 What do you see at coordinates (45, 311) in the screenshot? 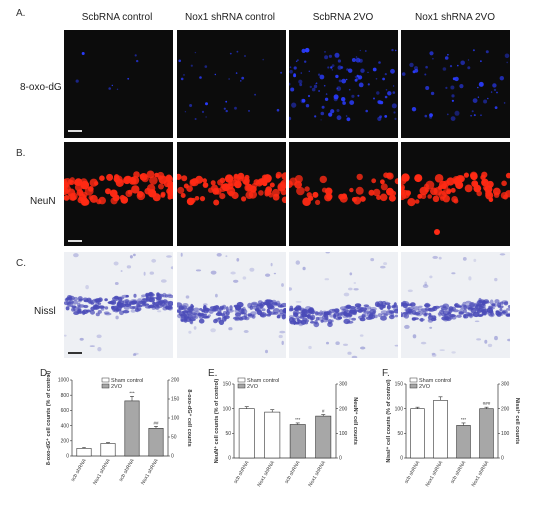
I see `row-label-nissl: Nissl` at bounding box center [45, 311].